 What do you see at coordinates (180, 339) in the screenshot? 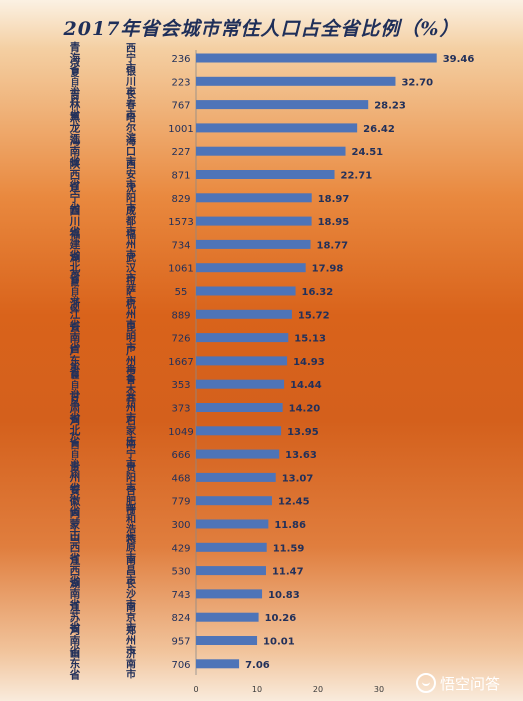
I see `population-label: 726` at bounding box center [180, 339].